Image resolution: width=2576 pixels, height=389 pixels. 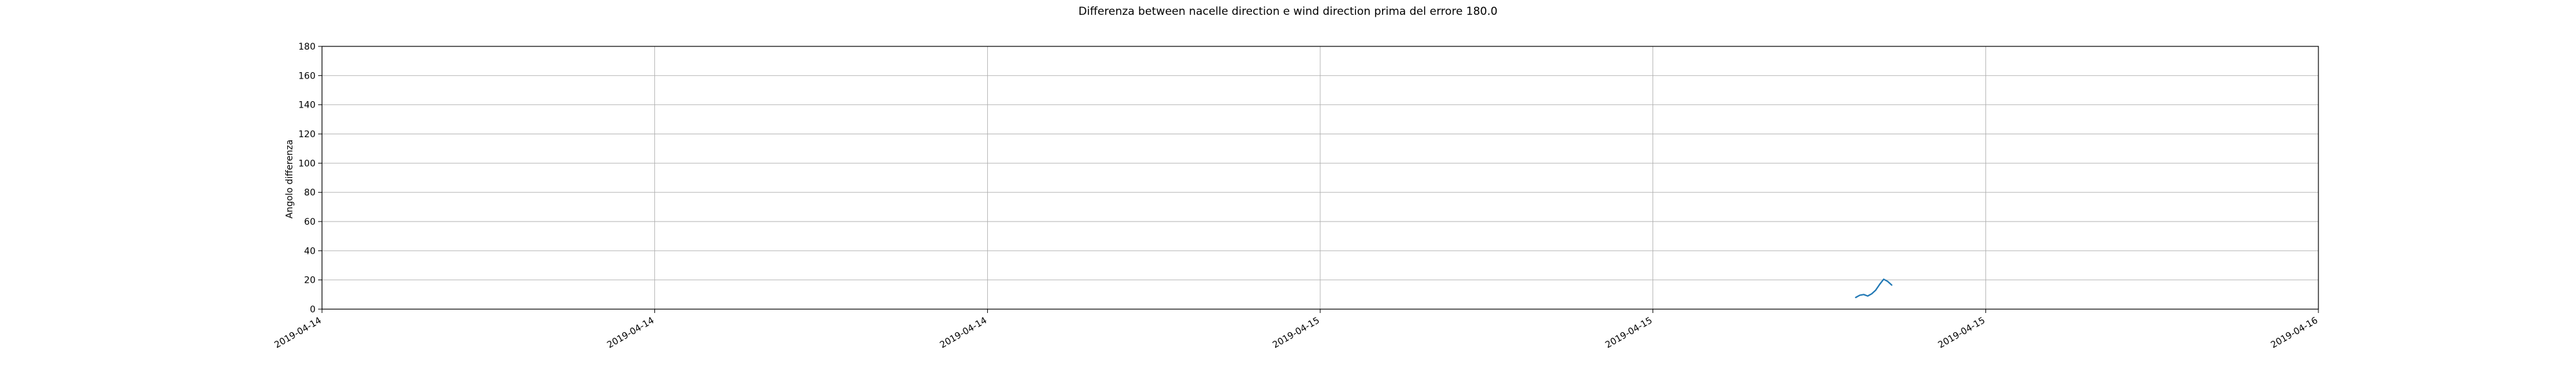 I want to click on y-tick-label: 0, so click(x=313, y=310).